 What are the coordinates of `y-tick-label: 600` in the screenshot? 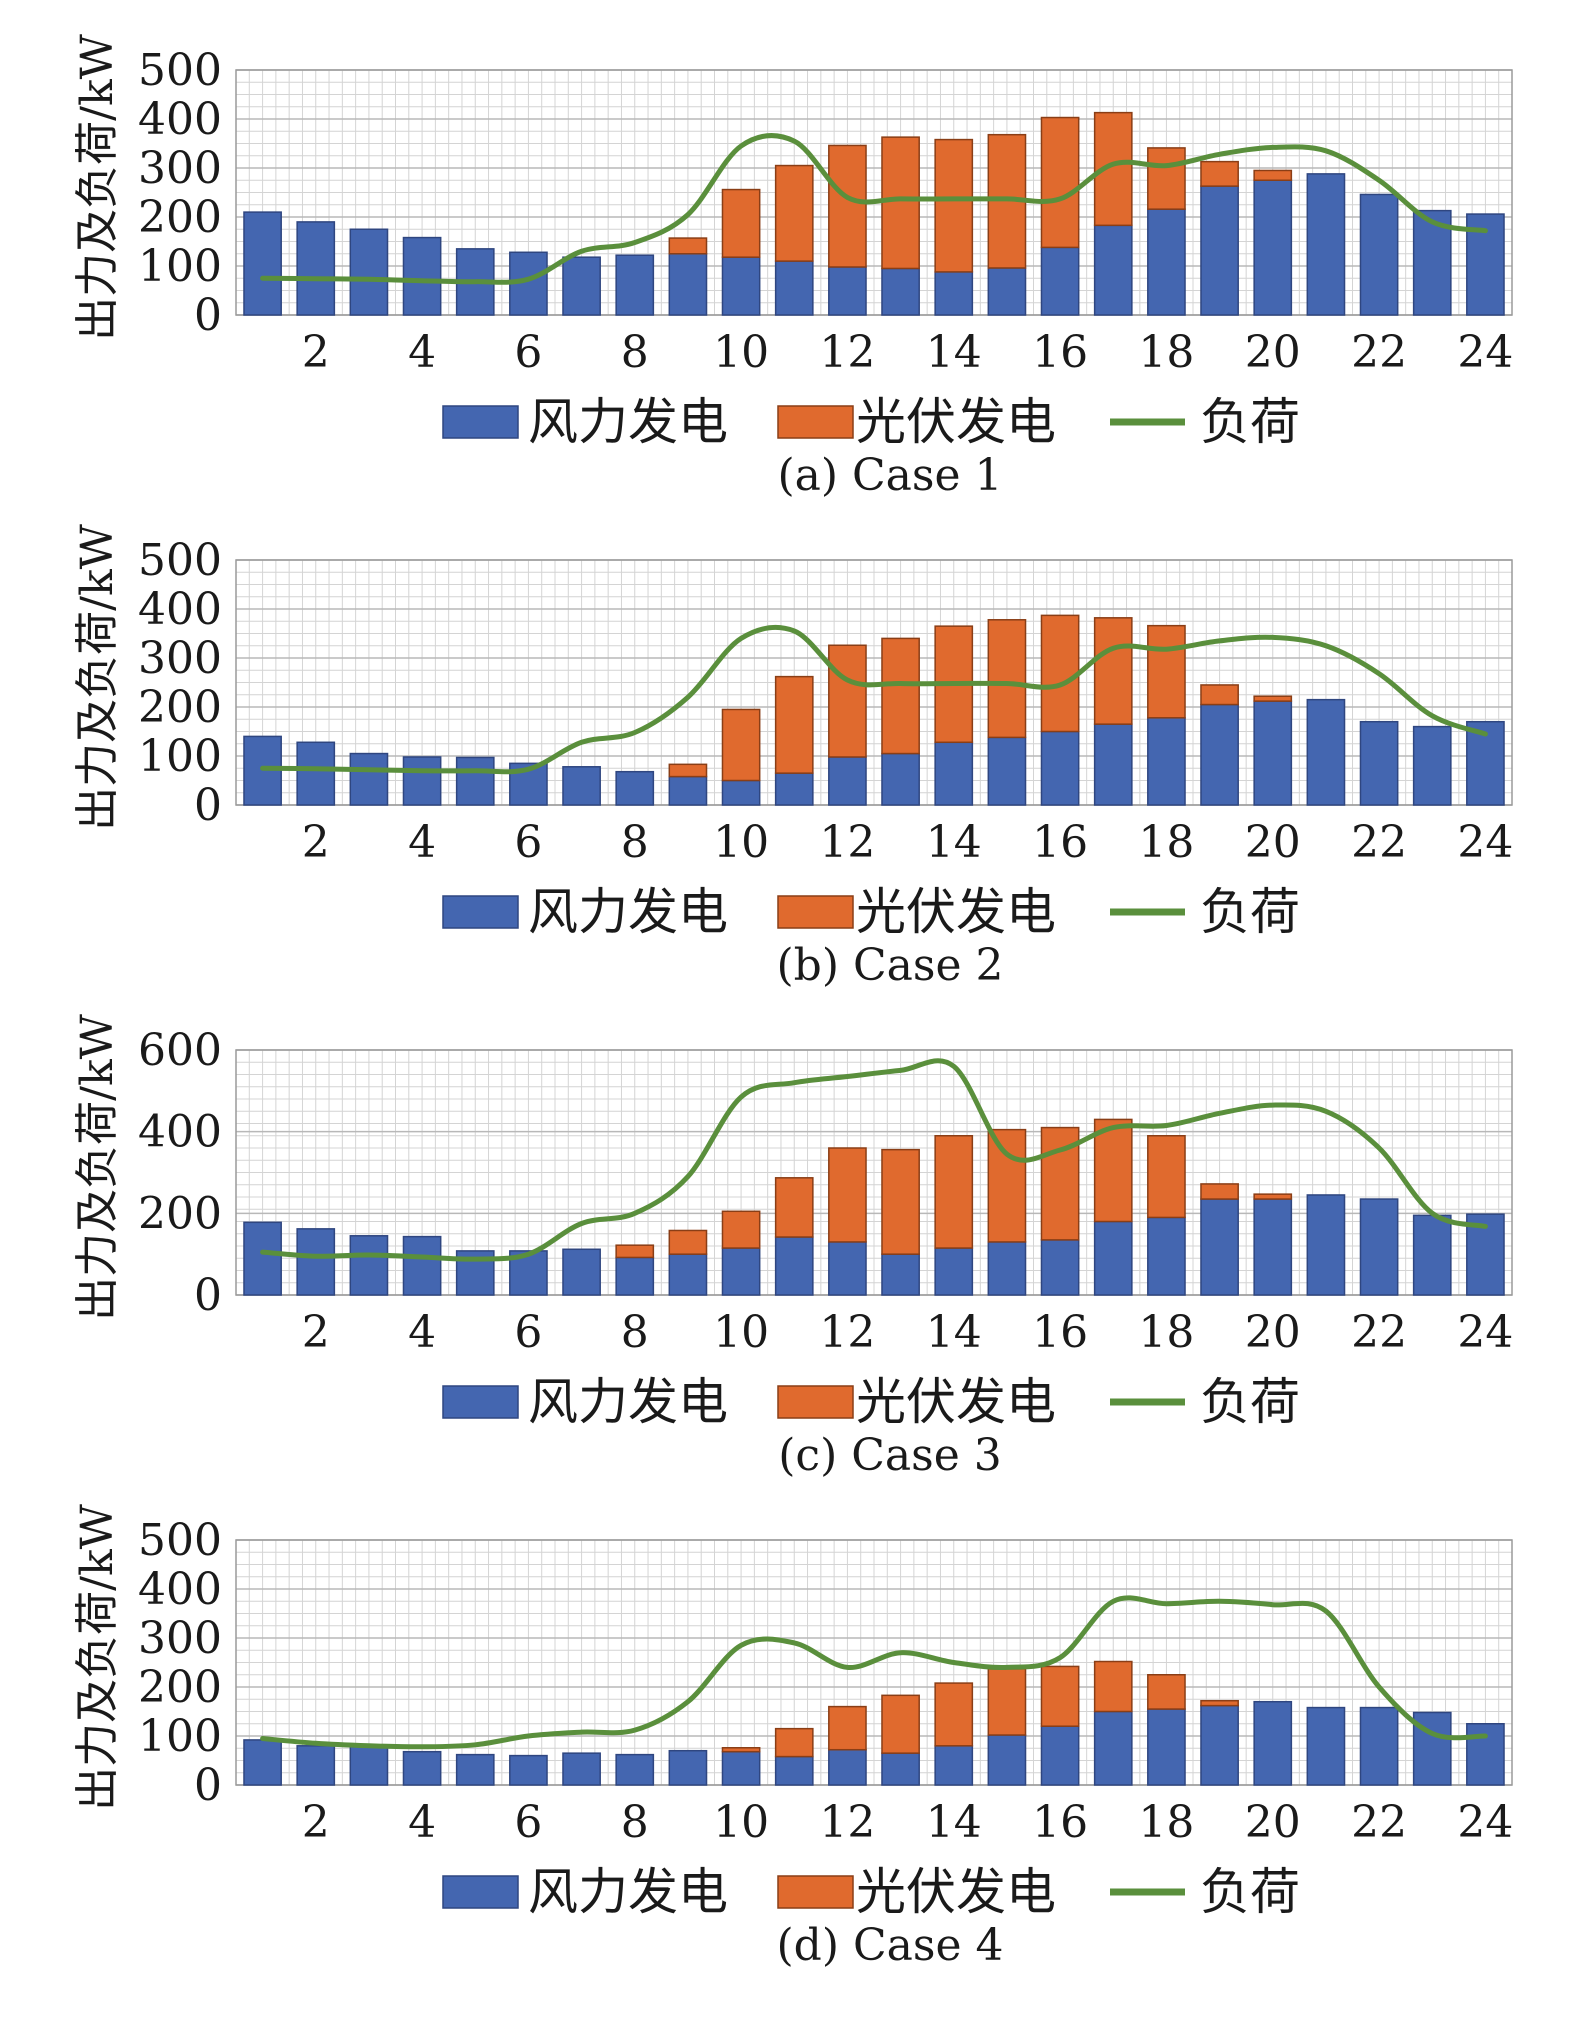 It's located at (180, 1050).